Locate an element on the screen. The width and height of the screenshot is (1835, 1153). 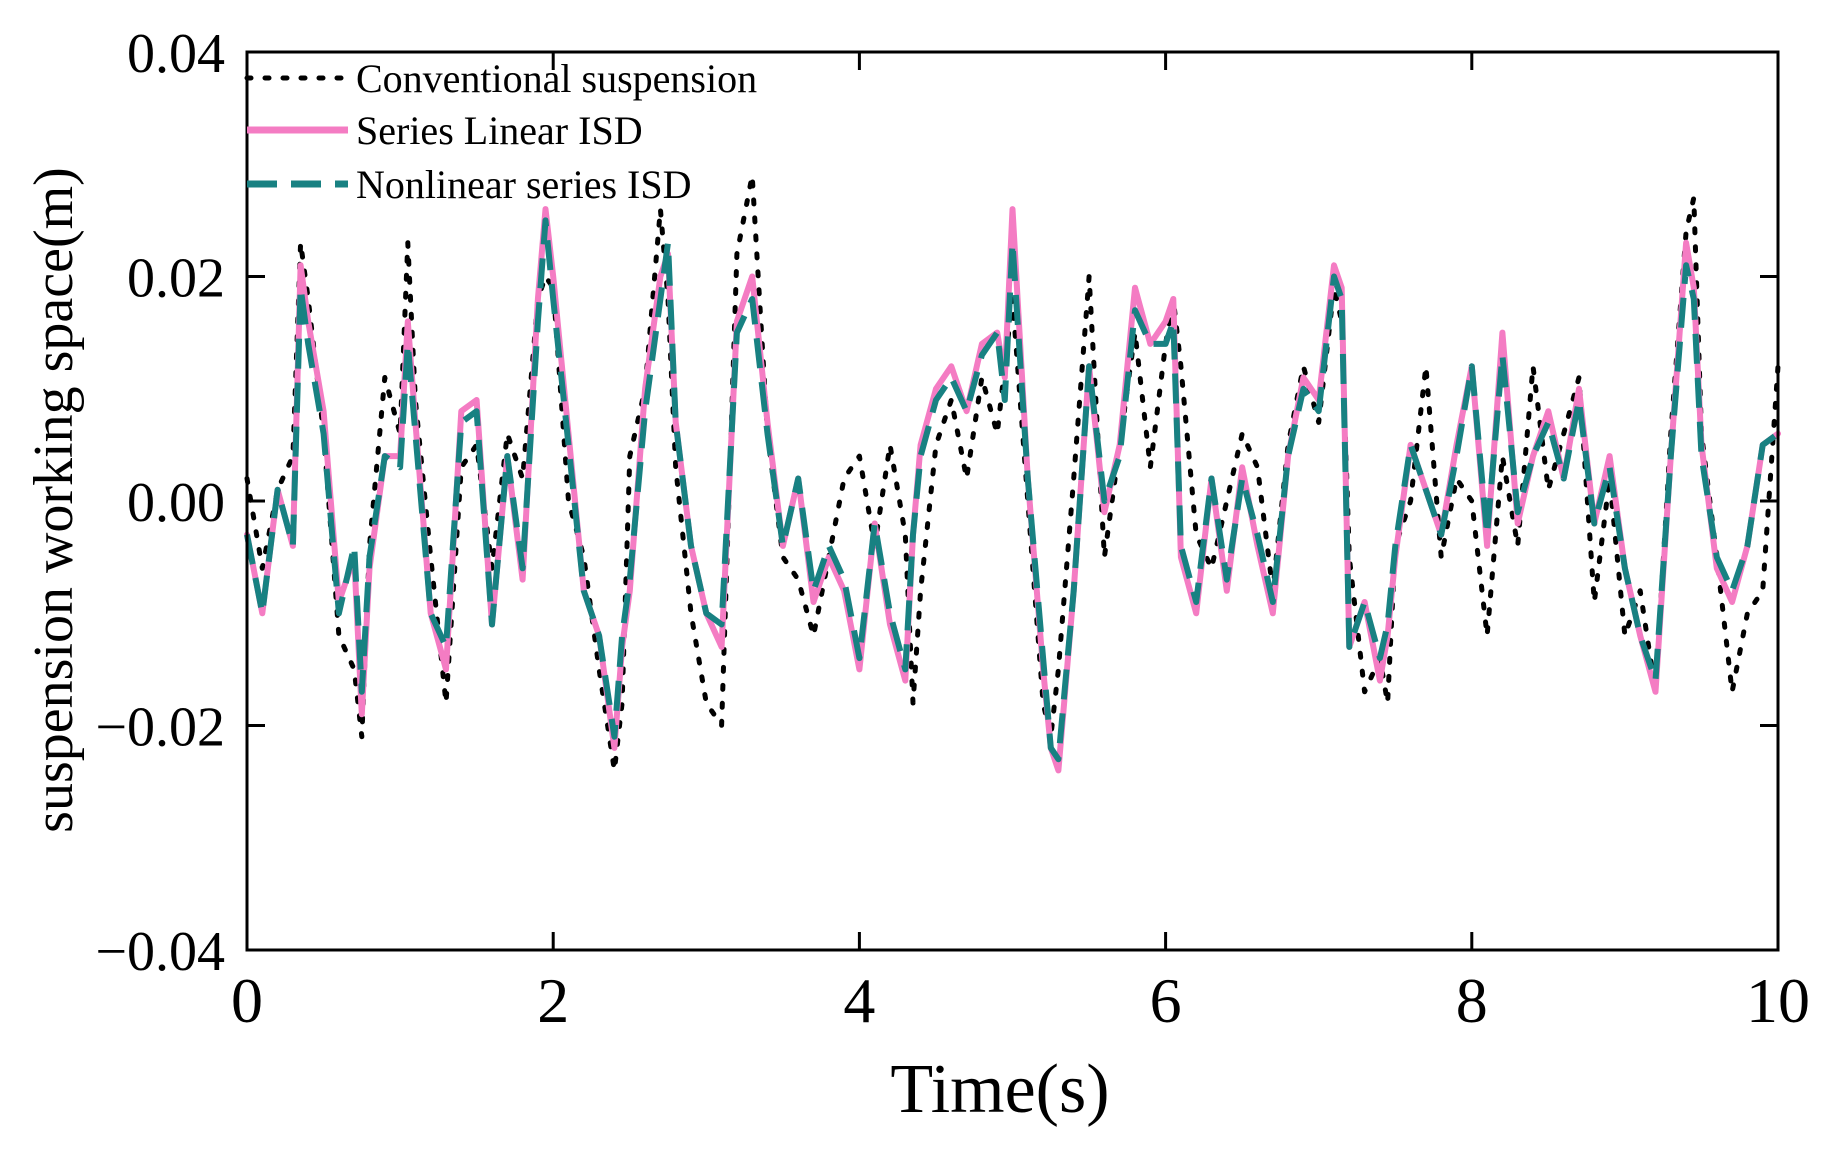
legend-label-linear-isd: Series Linear ISD is located at coordinates (499, 130).